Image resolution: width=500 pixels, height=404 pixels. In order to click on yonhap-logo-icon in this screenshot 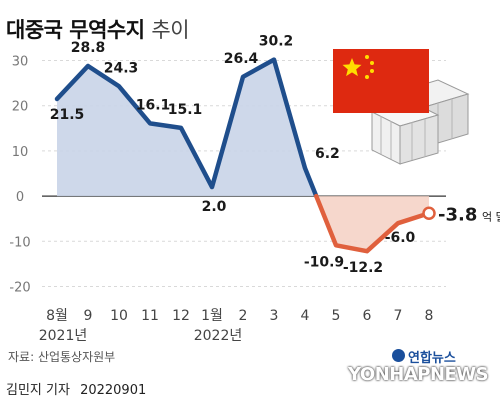, I will do `click(398, 355)`.